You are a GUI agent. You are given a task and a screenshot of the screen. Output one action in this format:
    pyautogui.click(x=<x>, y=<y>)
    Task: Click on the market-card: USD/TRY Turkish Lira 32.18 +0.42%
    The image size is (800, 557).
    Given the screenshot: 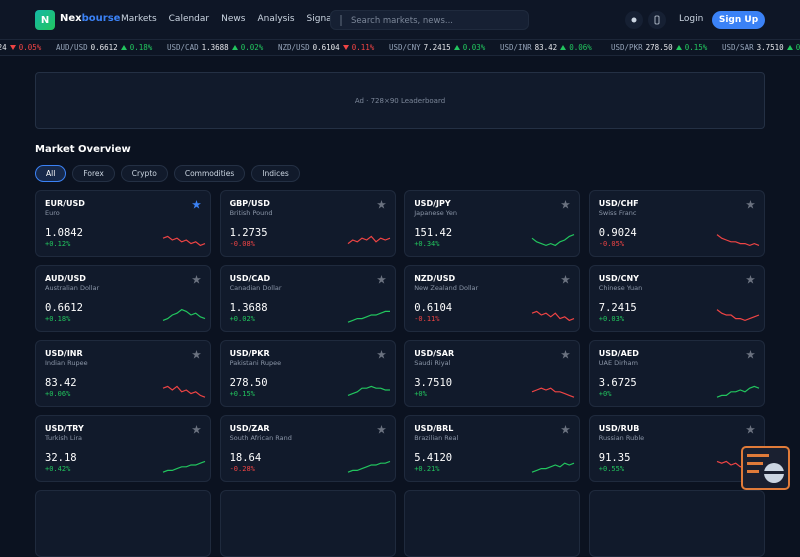 What is the action you would take?
    pyautogui.click(x=123, y=448)
    